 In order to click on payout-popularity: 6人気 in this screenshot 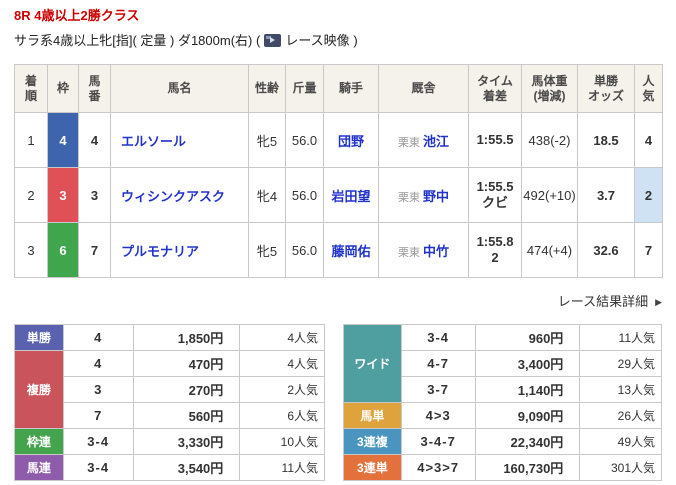, I will do `click(282, 415)`.